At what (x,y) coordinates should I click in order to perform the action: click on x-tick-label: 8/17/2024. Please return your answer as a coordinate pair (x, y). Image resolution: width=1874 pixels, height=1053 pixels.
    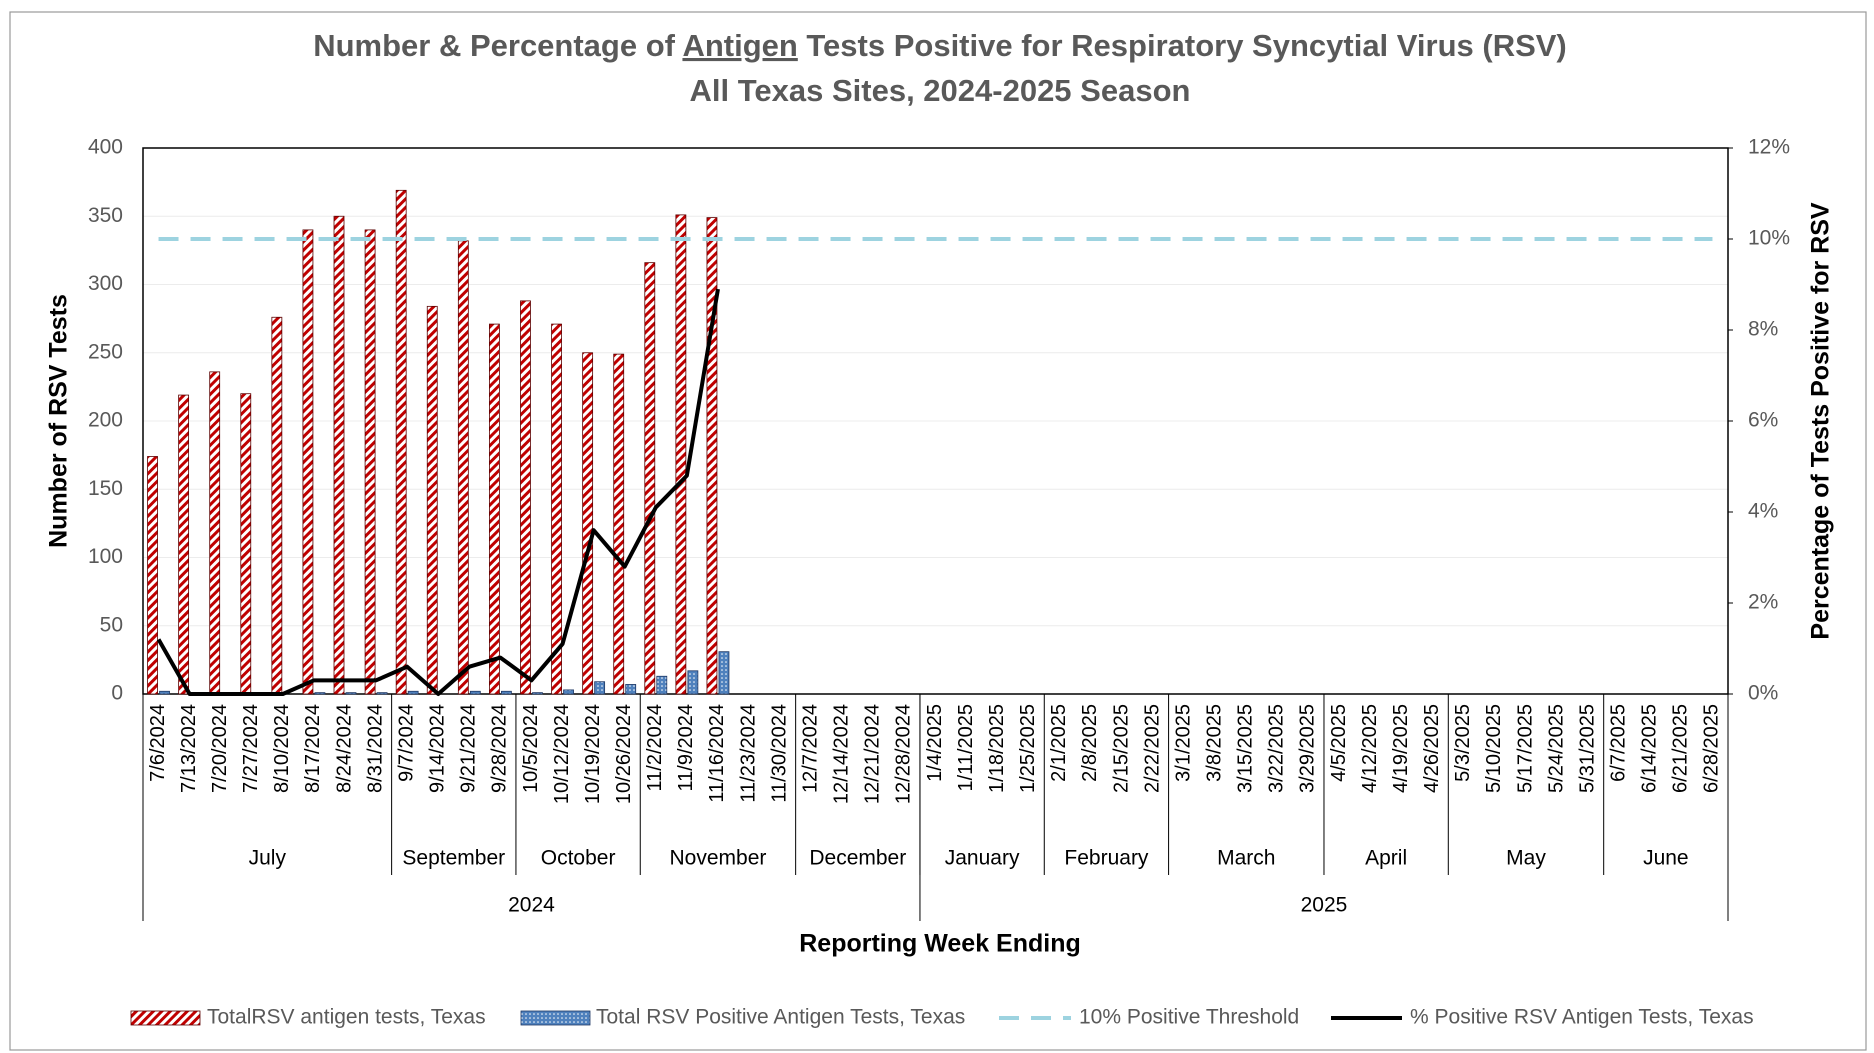
    Looking at the image, I should click on (313, 748).